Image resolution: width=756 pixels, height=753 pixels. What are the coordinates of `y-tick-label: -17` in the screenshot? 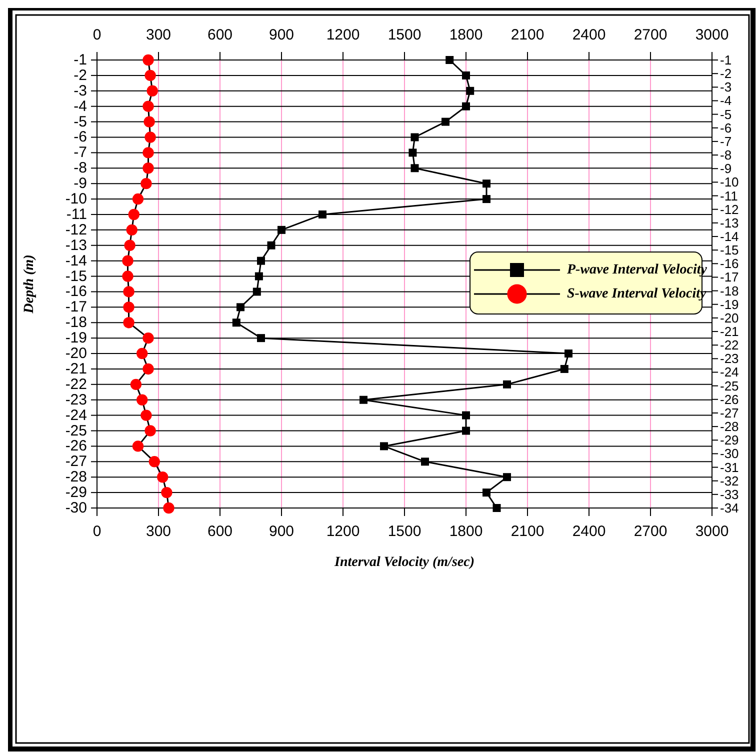 It's located at (76, 307).